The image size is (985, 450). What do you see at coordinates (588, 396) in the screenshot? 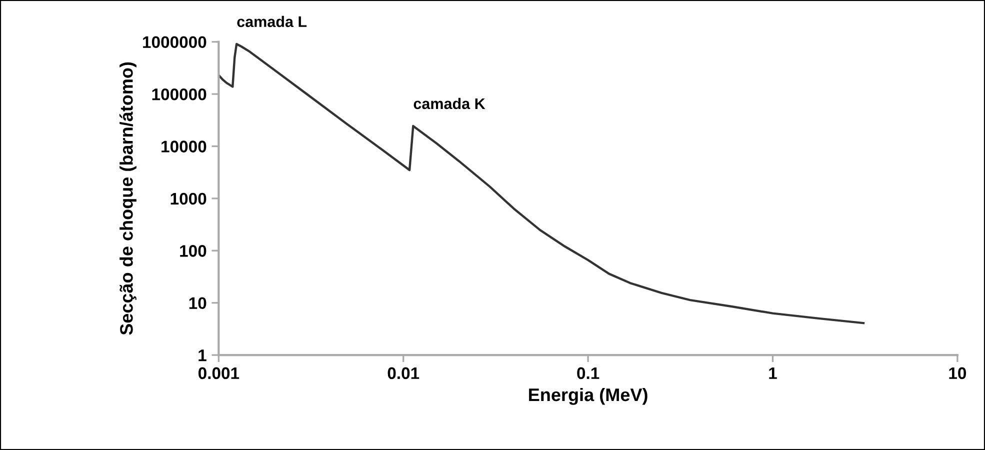
I see `x-axis-title: Energia (MeV)` at bounding box center [588, 396].